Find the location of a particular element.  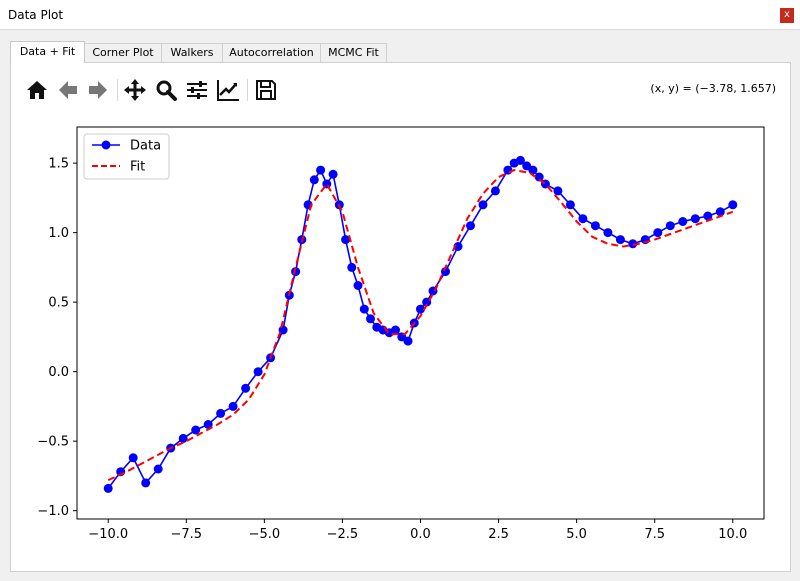

y-tick-label: 0.5 is located at coordinates (58, 303).